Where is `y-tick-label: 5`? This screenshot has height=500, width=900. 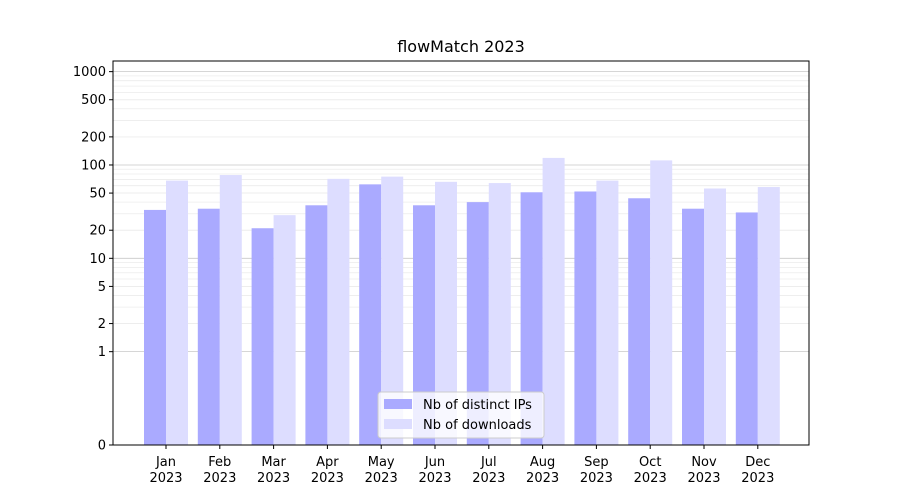 y-tick-label: 5 is located at coordinates (102, 287).